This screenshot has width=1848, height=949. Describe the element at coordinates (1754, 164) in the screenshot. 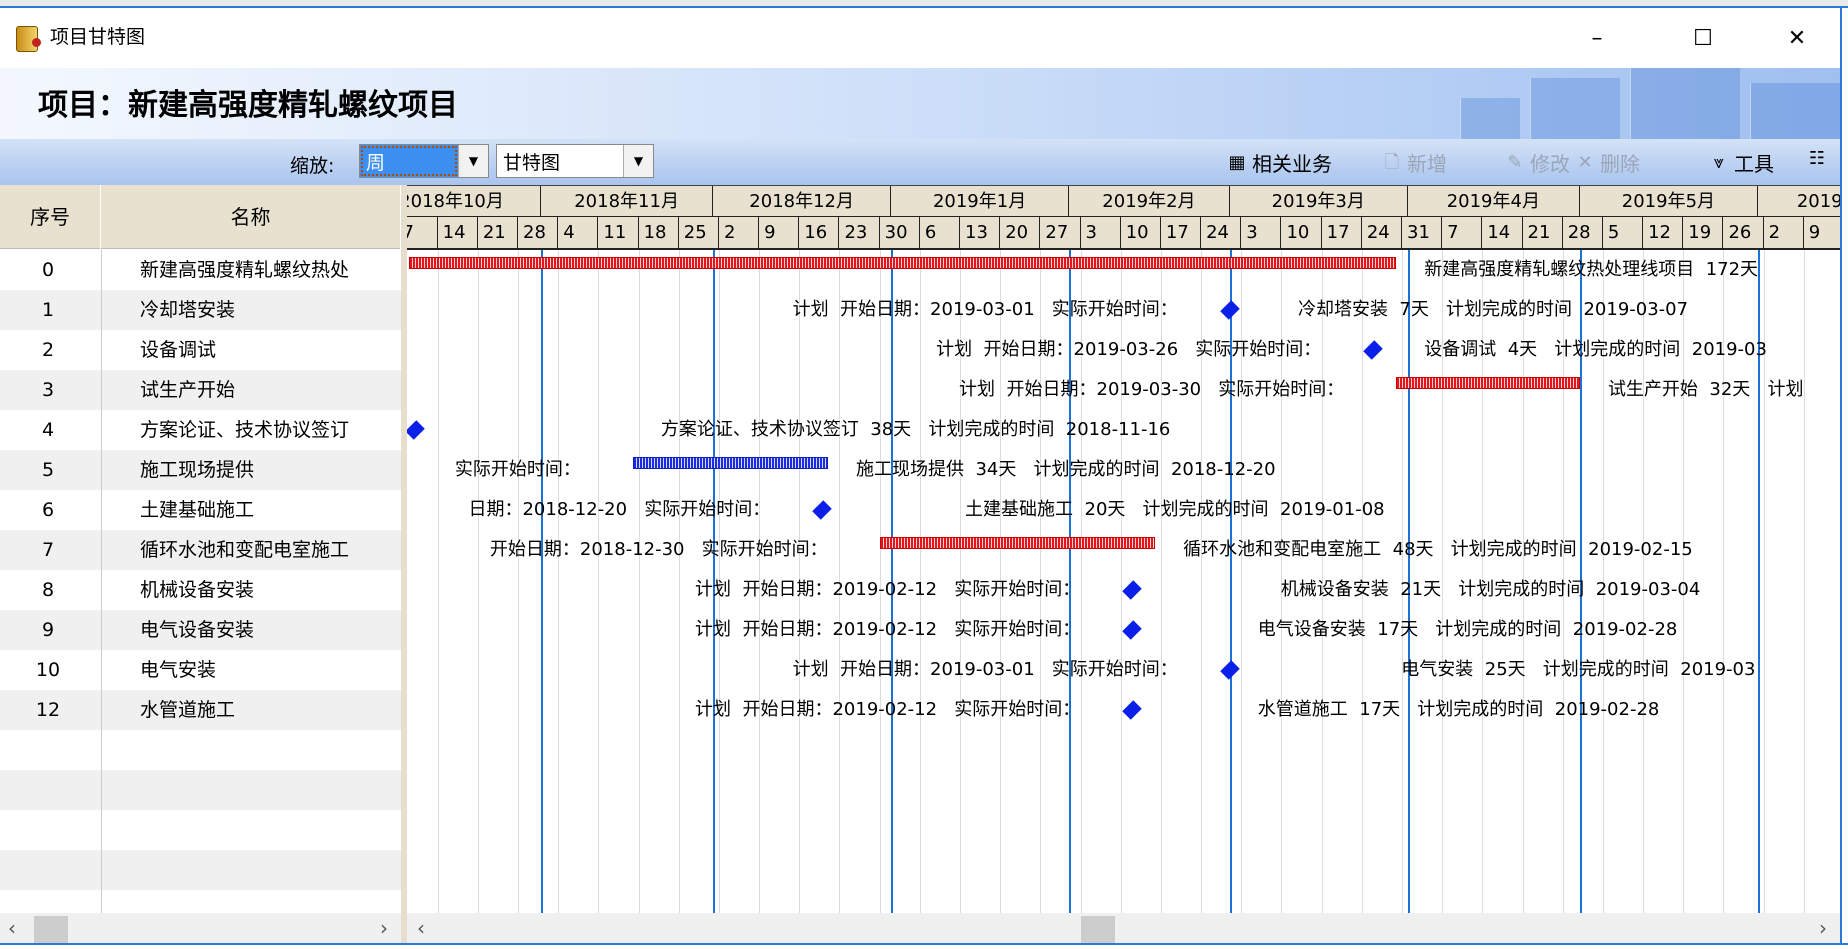

I see `button-label: 工具` at that location.